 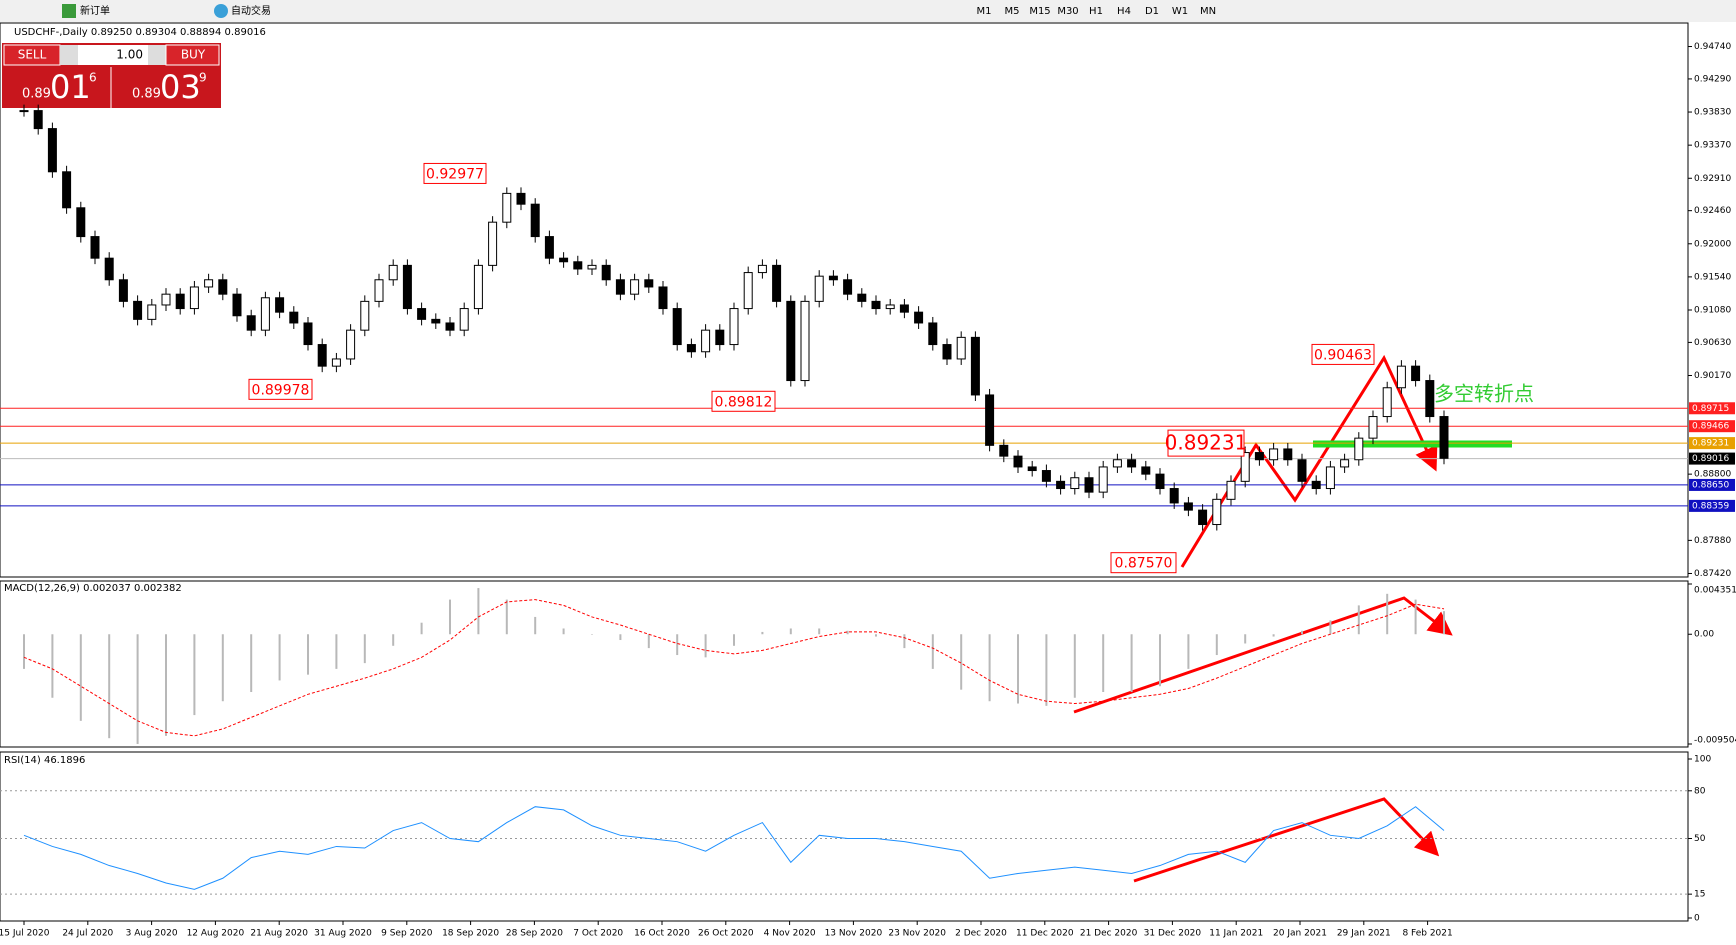 What do you see at coordinates (984, 11) in the screenshot?
I see `timeframe-button: M1` at bounding box center [984, 11].